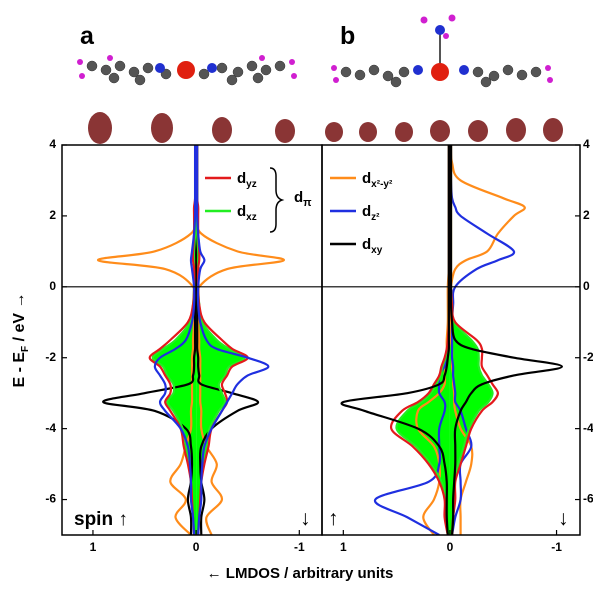  What do you see at coordinates (251, 184) in the screenshot?
I see `legend-sub: yz` at bounding box center [251, 184].